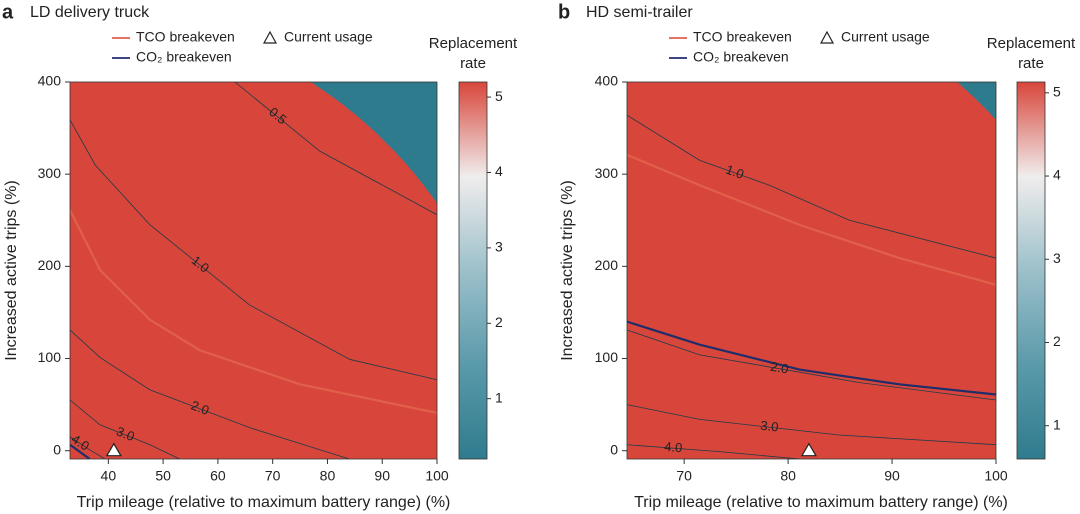  I want to click on panel-title: LD delivery truck, so click(90, 12).